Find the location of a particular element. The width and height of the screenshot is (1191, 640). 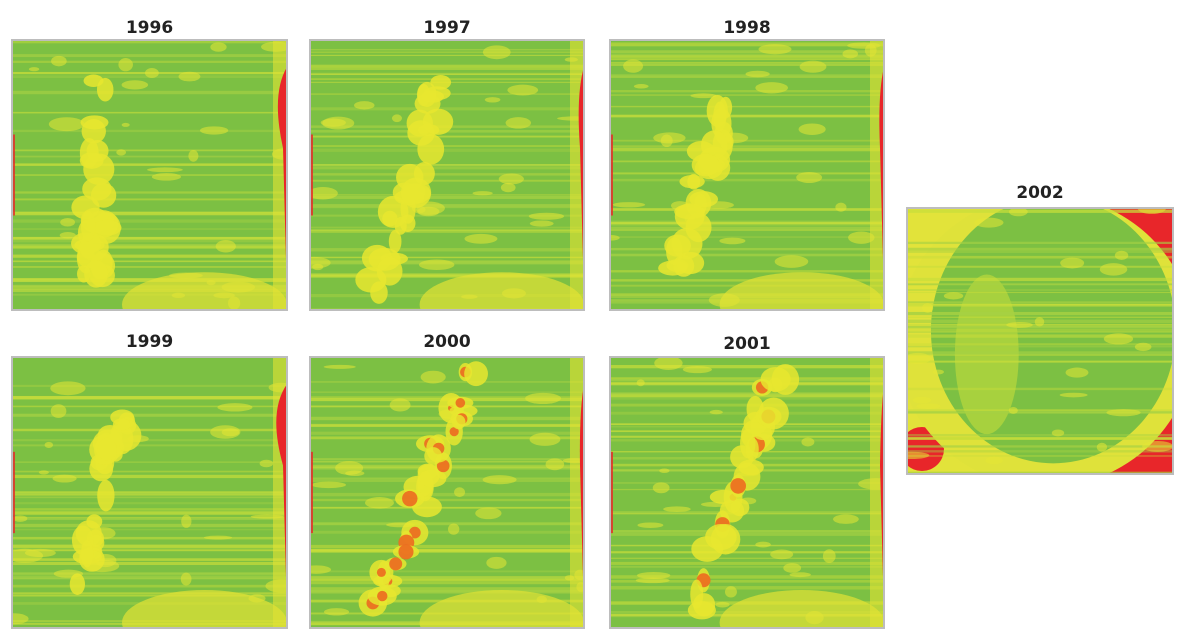

red-edge is located at coordinates (581, 182).